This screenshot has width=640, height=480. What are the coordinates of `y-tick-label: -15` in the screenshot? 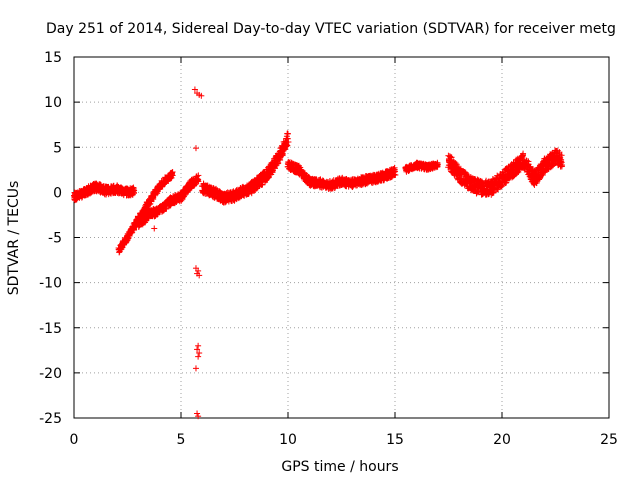 It's located at (50, 329).